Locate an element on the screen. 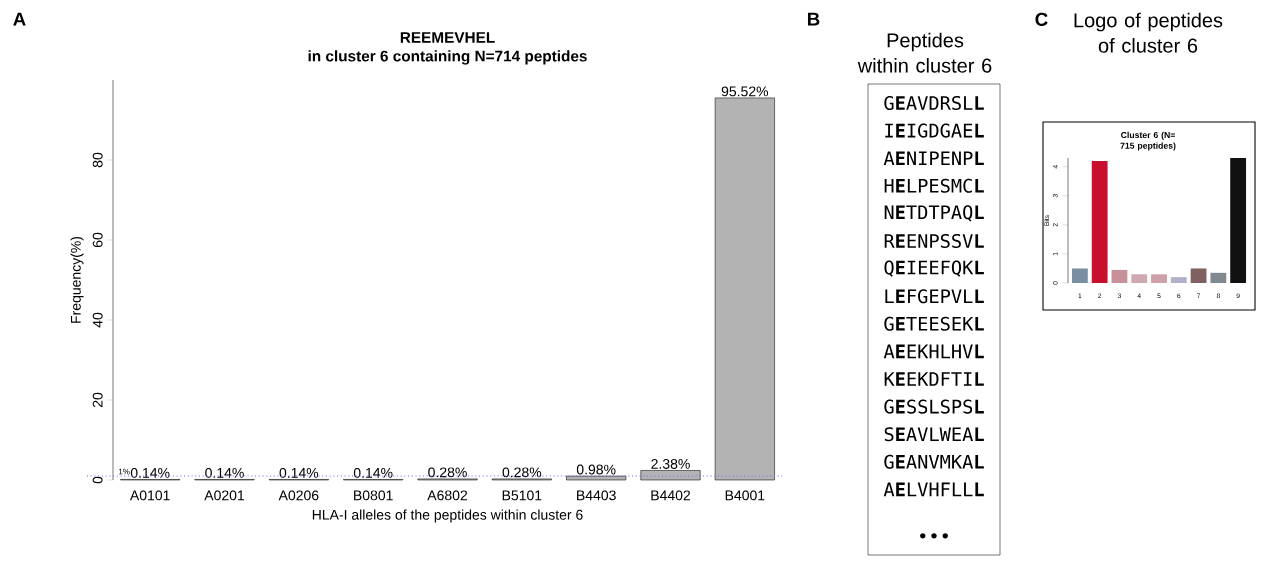  y-tick-label: 80 is located at coordinates (97, 160).